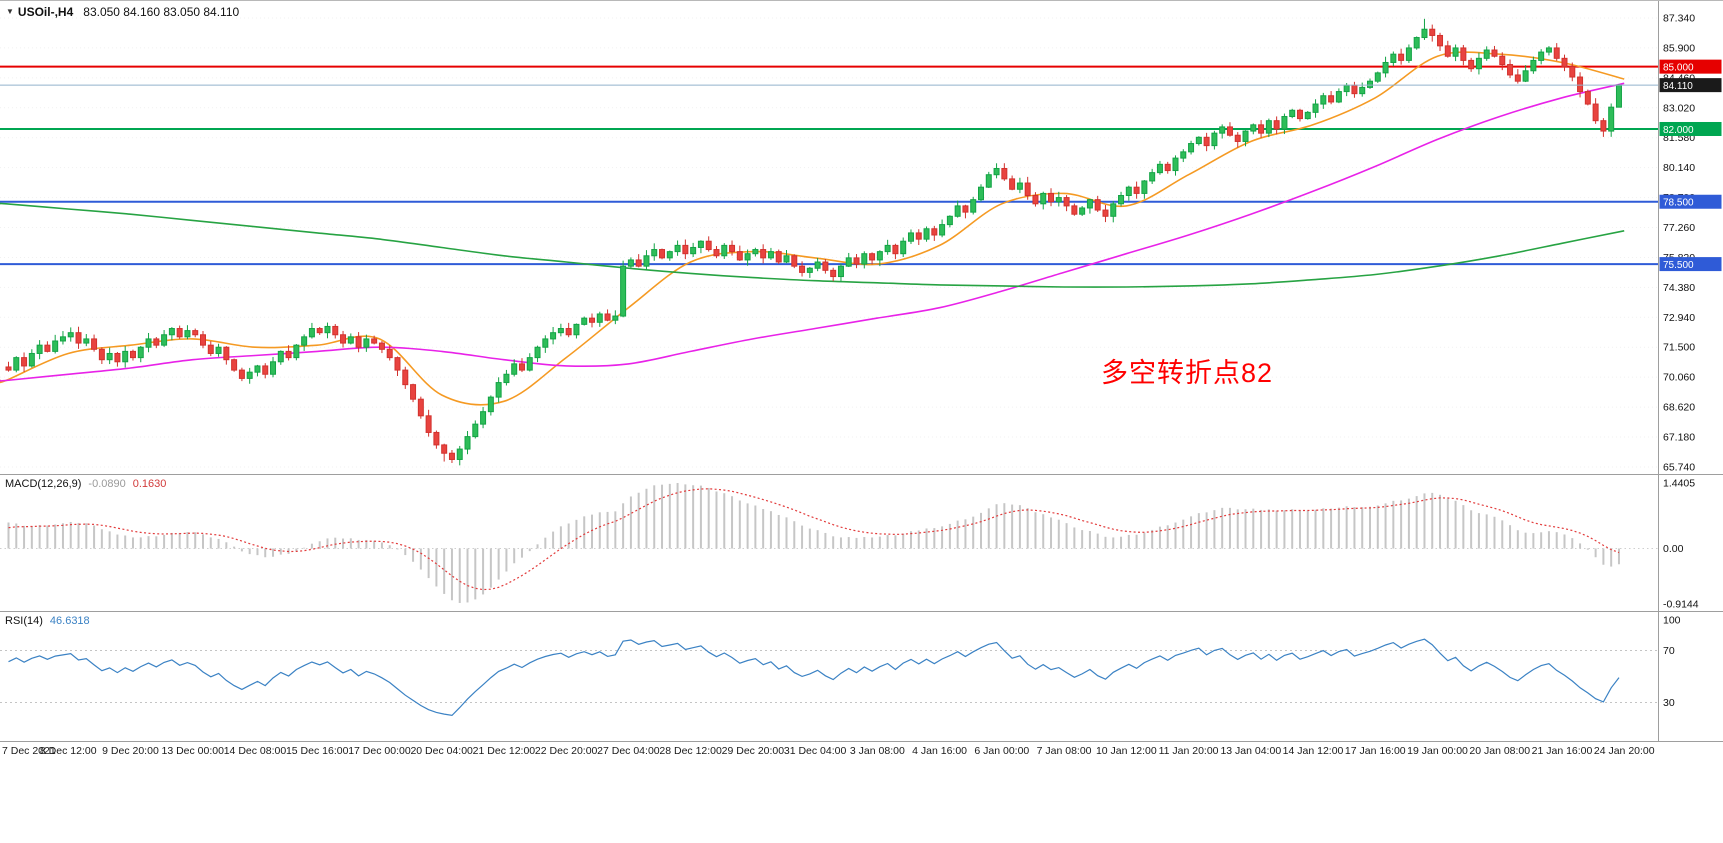 The height and width of the screenshot is (843, 1723). What do you see at coordinates (24, 621) in the screenshot?
I see `rsi-name: RSI(14)` at bounding box center [24, 621].